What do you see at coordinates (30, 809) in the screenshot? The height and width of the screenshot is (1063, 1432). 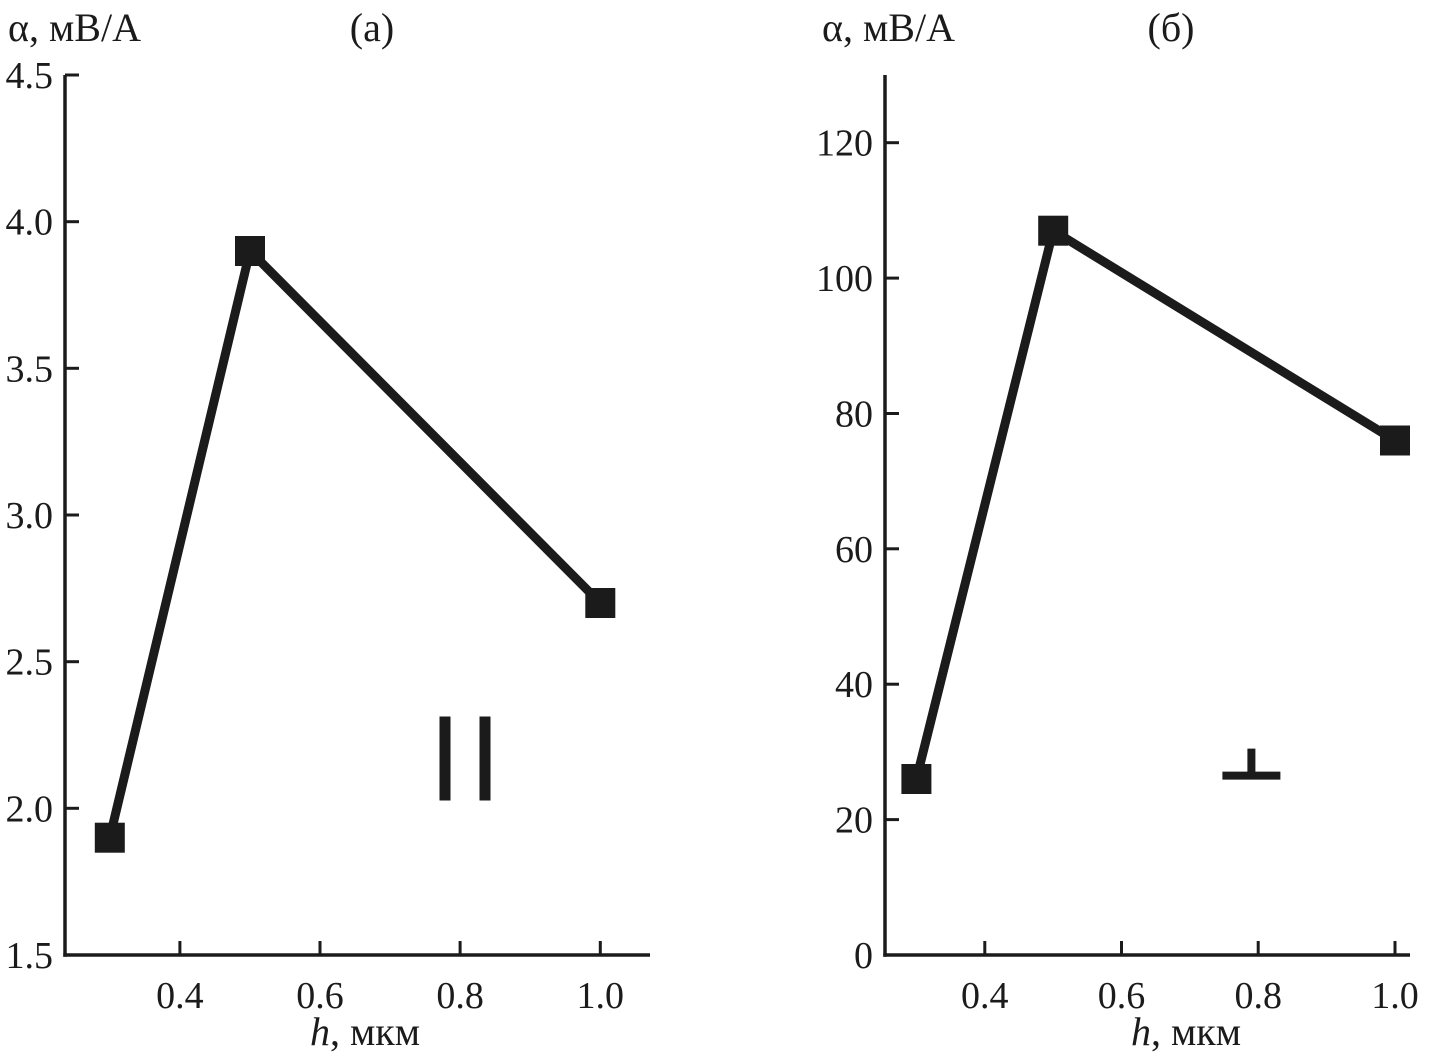 I see `y-tick-label: 2.0` at bounding box center [30, 809].